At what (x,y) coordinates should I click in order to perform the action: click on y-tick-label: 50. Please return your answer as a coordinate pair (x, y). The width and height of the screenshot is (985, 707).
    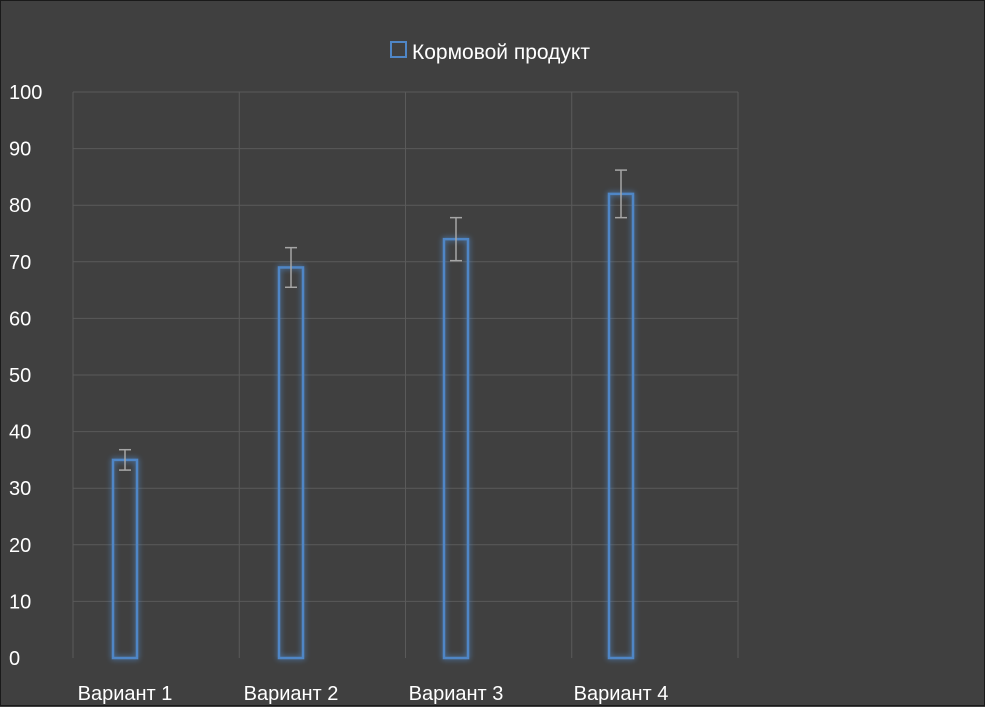
    Looking at the image, I should click on (20, 376).